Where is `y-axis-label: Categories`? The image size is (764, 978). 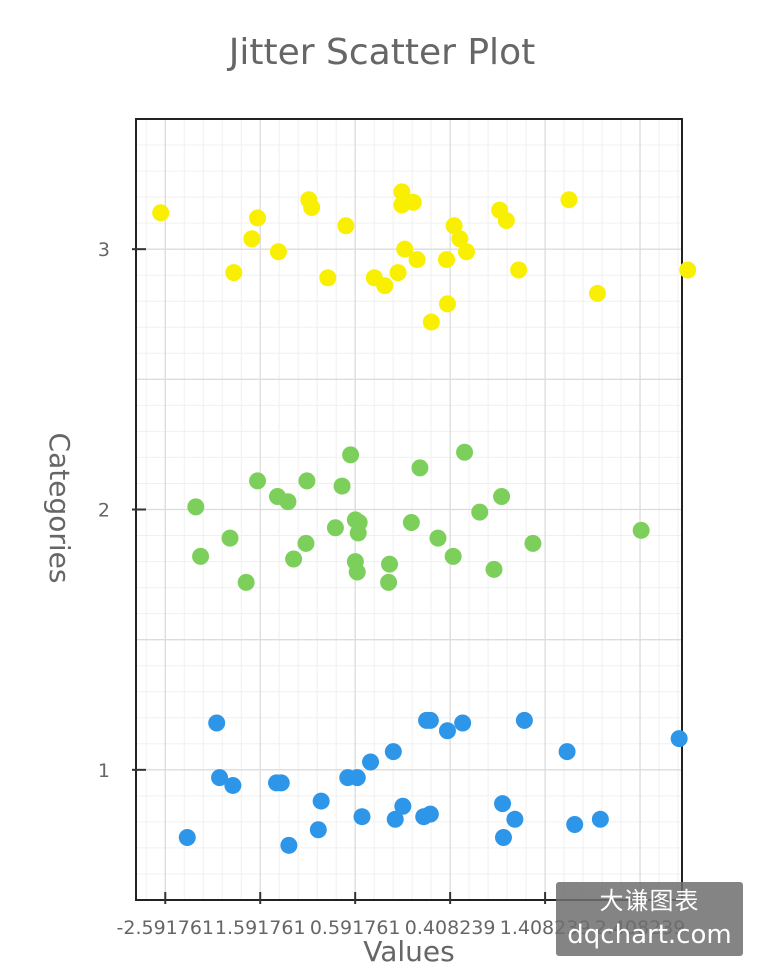
y-axis-label: Categories is located at coordinates (59, 508).